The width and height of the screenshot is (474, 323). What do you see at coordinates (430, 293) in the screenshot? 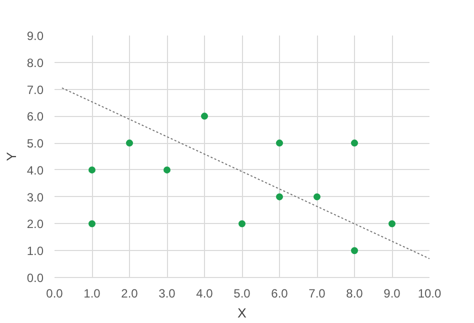
I see `x-tick-label: 10.0` at bounding box center [430, 293].